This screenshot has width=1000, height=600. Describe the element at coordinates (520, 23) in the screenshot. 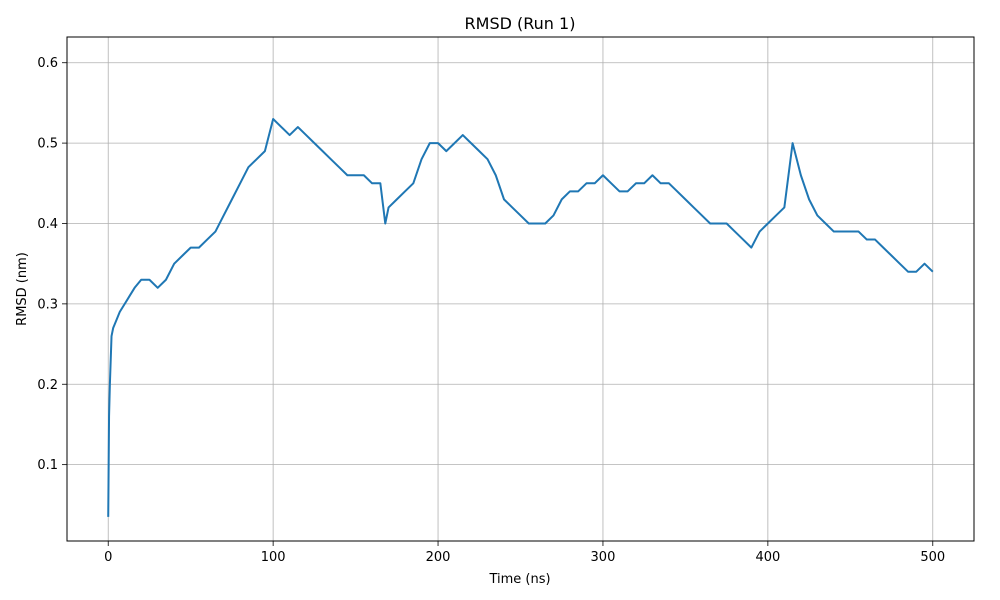

I see `chart-title: RMSD (Run 1)` at that location.